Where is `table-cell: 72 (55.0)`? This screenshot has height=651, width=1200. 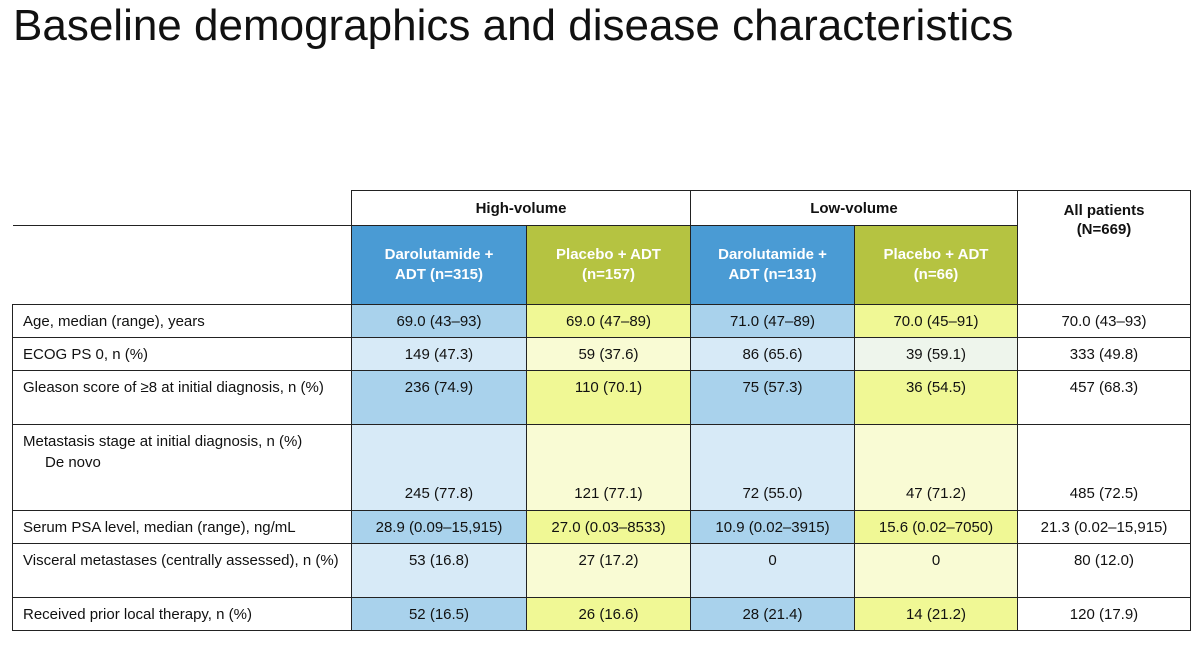 table-cell: 72 (55.0) is located at coordinates (772, 467).